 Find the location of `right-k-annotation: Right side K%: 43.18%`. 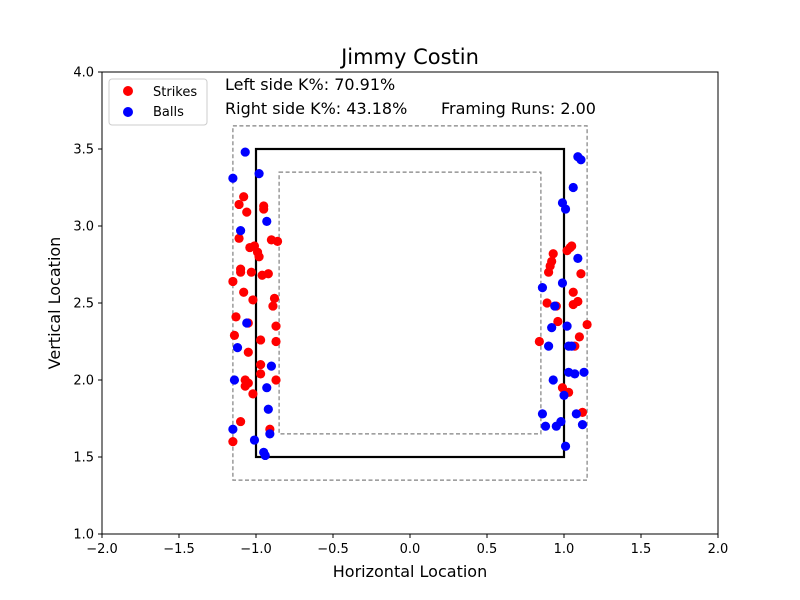

right-k-annotation: Right side K%: 43.18% is located at coordinates (316, 108).